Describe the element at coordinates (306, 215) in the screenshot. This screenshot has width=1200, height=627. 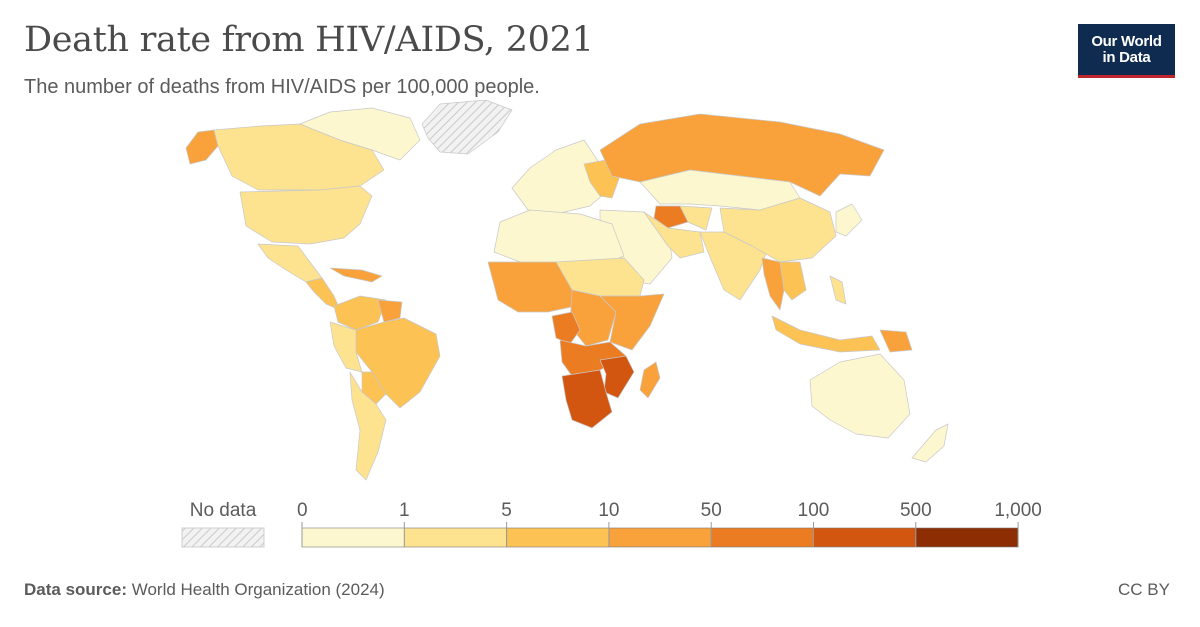
I see `region-usa` at that location.